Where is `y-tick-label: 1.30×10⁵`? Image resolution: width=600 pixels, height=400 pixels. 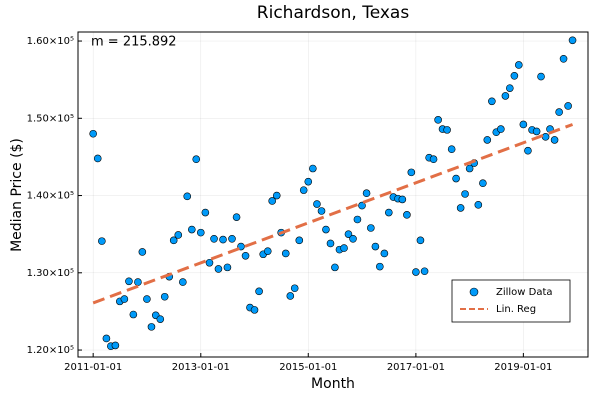
y-tick-label: 1.30×10⁵ is located at coordinates (50, 273).